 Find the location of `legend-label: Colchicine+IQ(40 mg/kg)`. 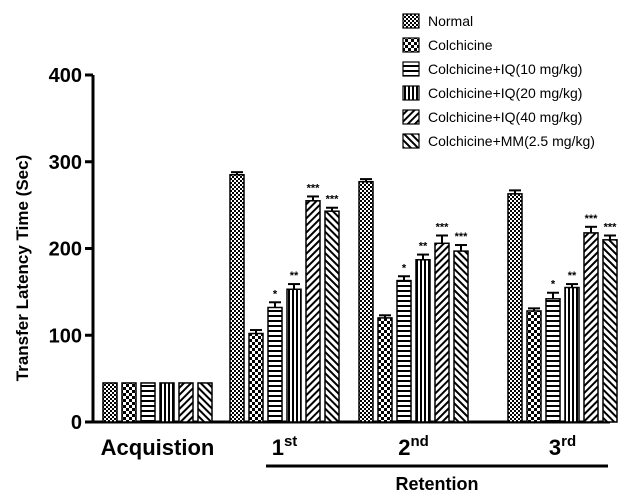

legend-label: Colchicine+IQ(40 mg/kg) is located at coordinates (505, 117).